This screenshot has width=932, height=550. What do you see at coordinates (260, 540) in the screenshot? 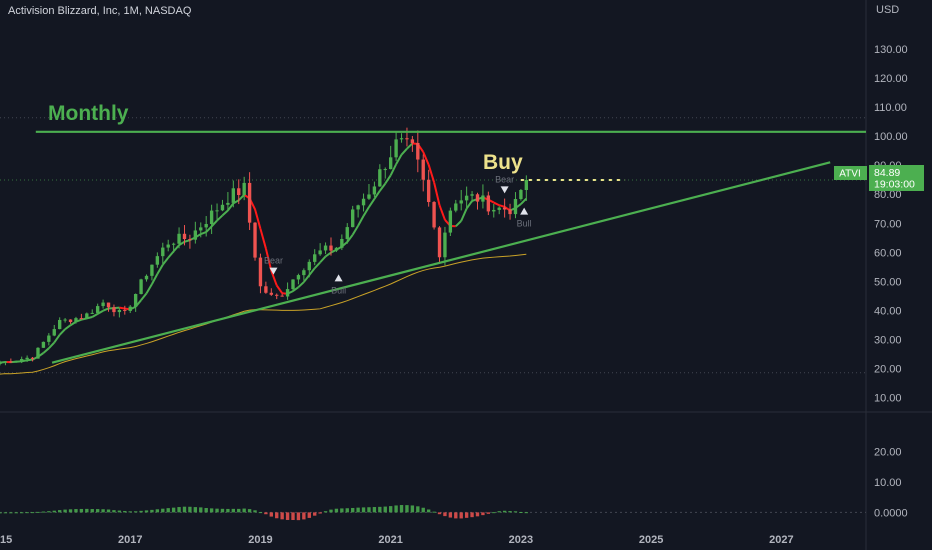
I see `time-tick-label: 2019` at bounding box center [260, 540].